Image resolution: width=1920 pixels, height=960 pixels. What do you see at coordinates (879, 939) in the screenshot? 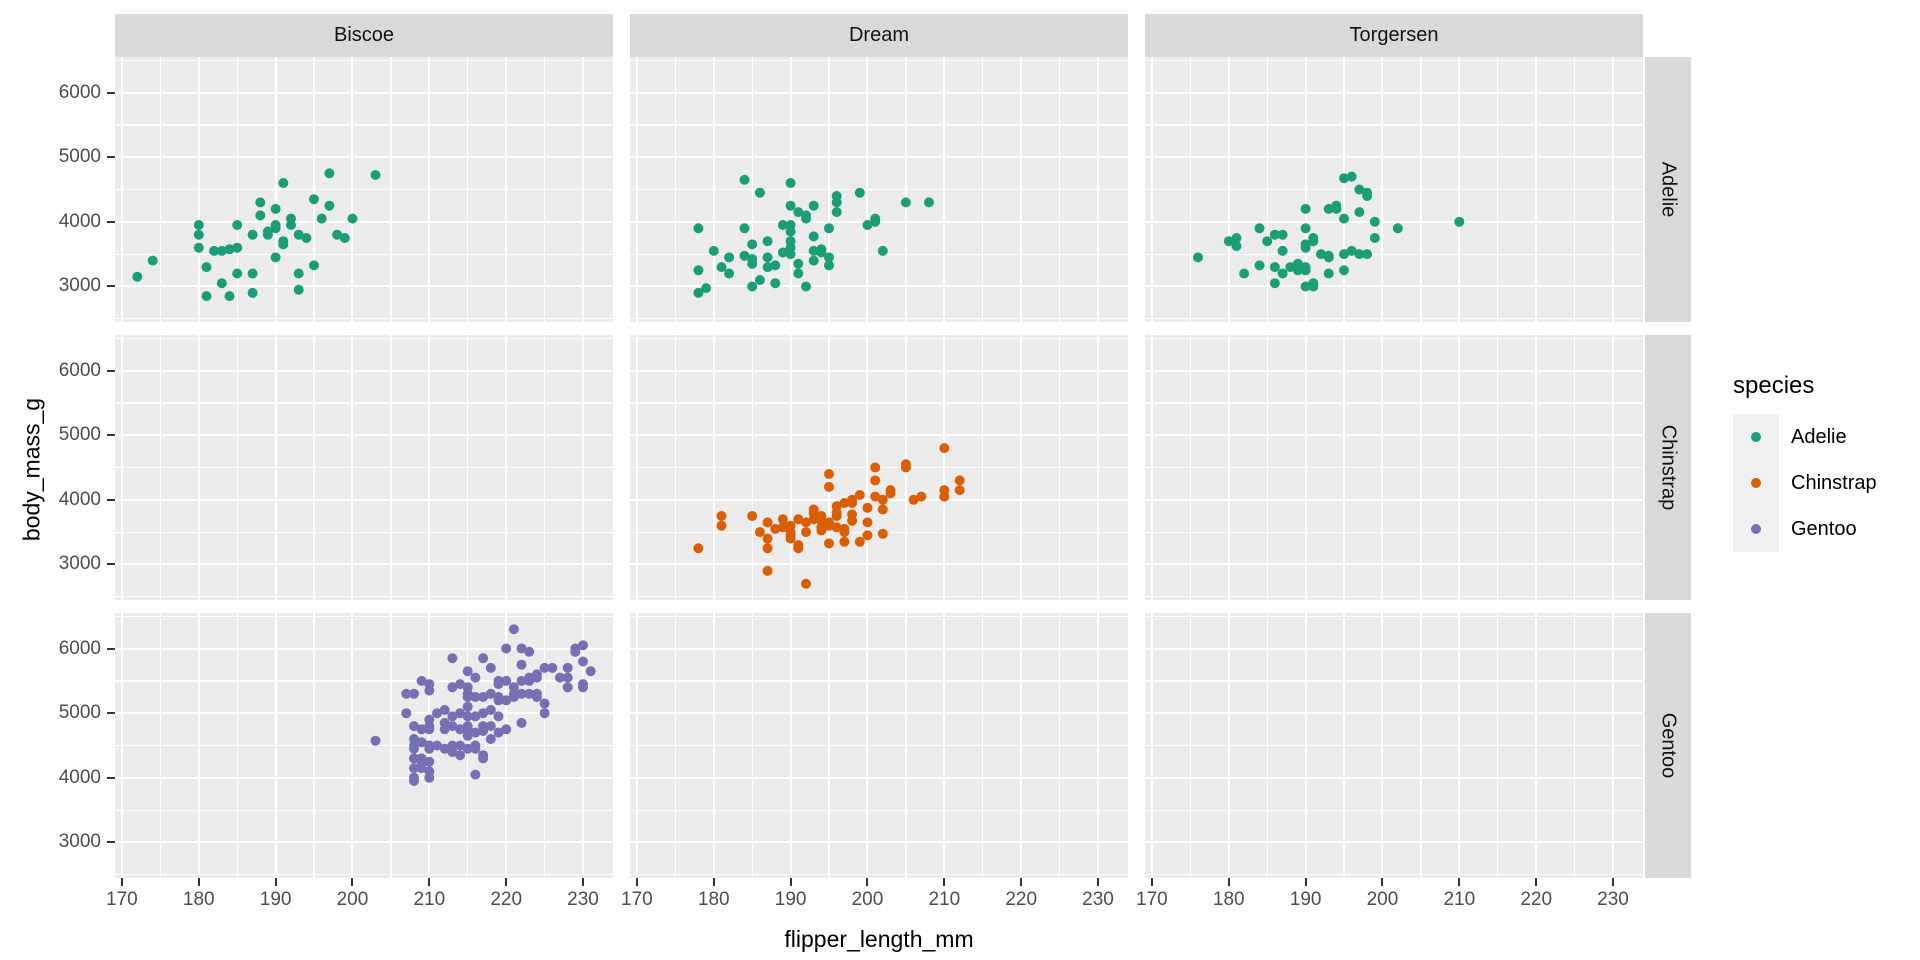
I see `x-axis-title: flipper_length_mm` at bounding box center [879, 939].